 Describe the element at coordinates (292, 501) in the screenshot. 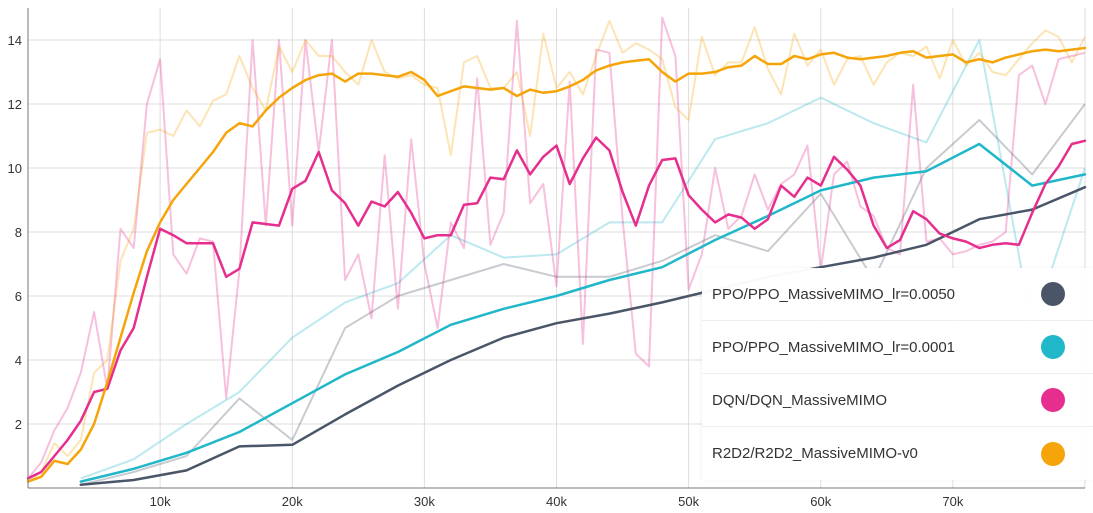

I see `x-tick-label: 20k` at that location.